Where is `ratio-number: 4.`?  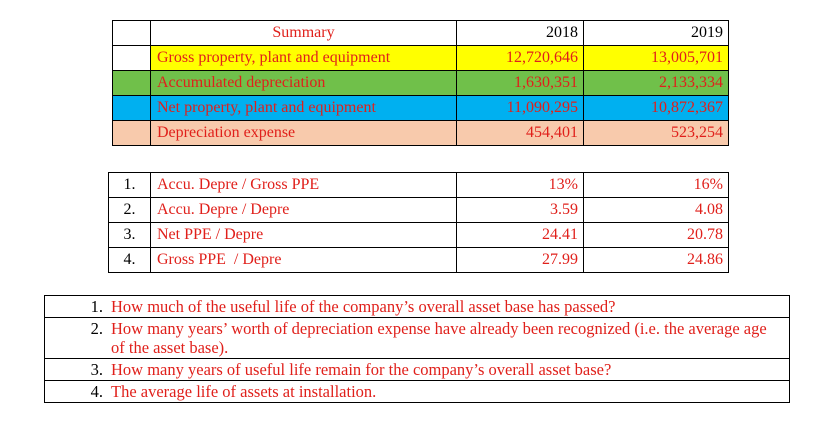
ratio-number: 4. is located at coordinates (129, 260).